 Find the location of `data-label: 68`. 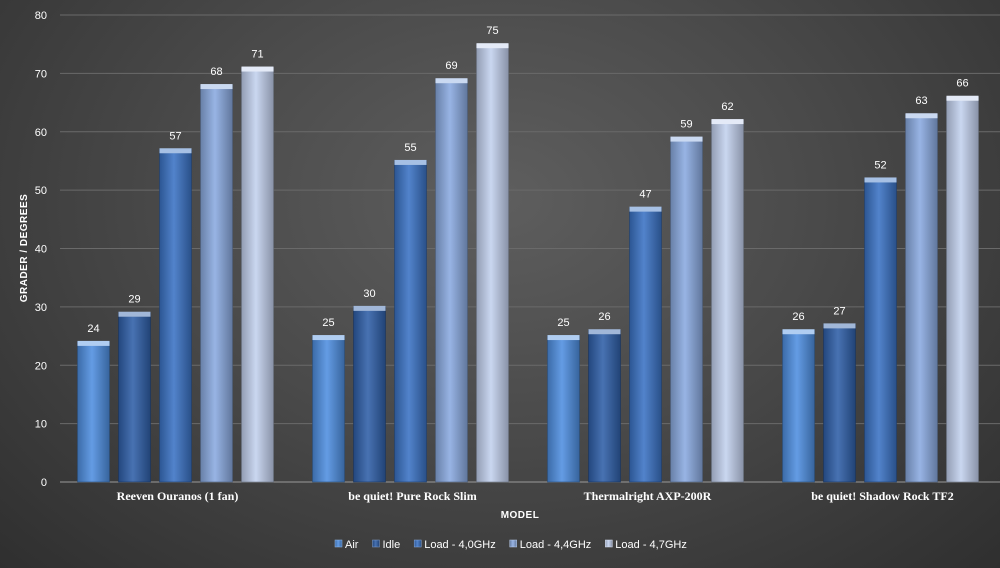

data-label: 68 is located at coordinates (216, 72).